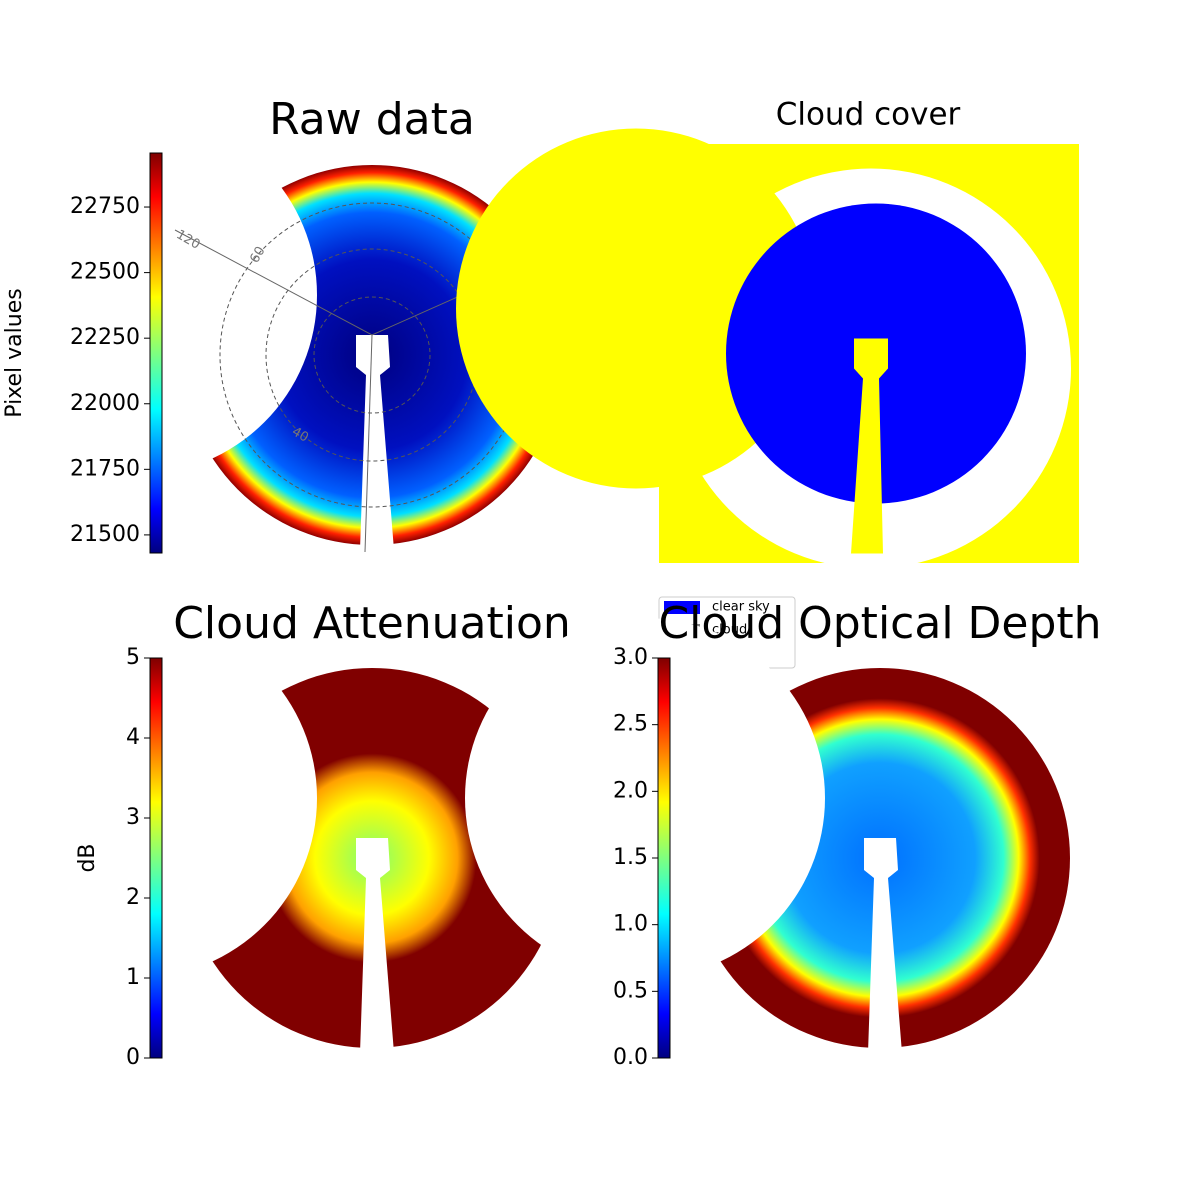 Image resolution: width=1200 pixels, height=1200 pixels. Describe the element at coordinates (372, 119) in the screenshot. I see `panel-title: Raw data` at that location.